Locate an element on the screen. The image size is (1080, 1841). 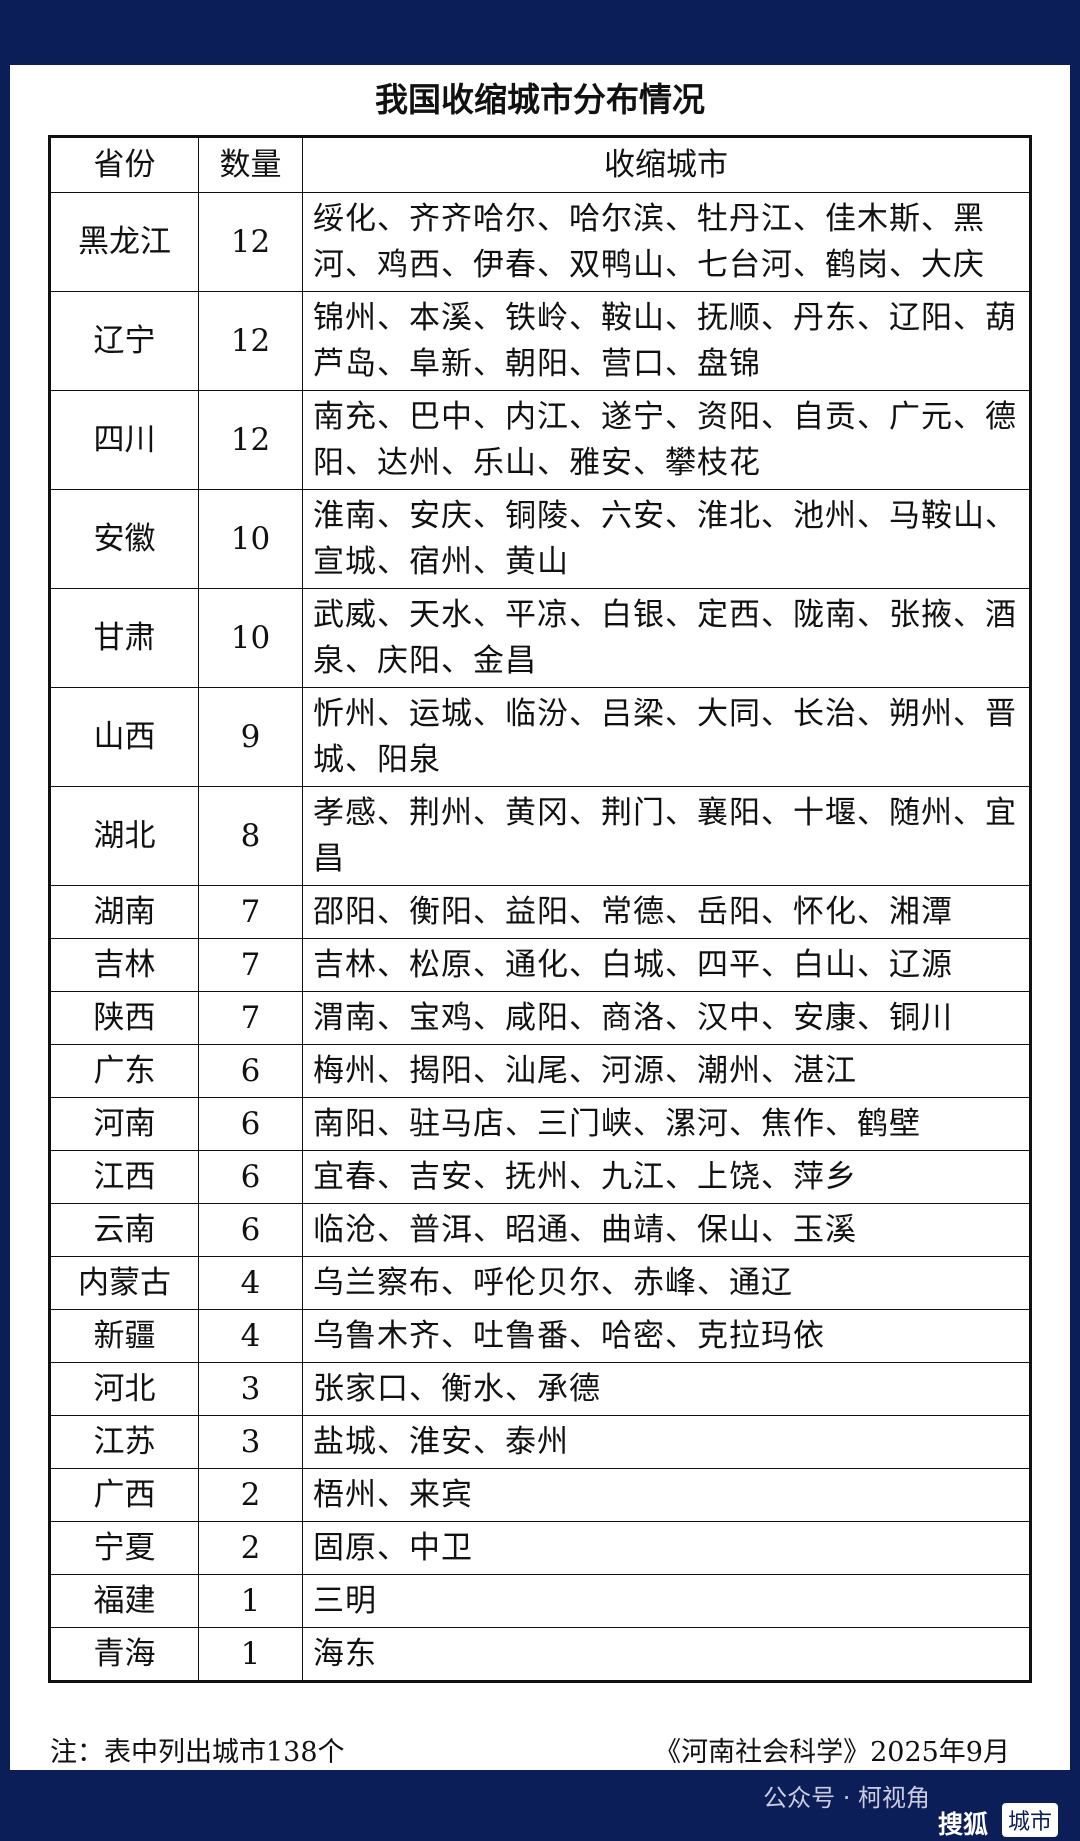
table-cell: 吉林、松原、通化、白城、四平、白山、辽源 is located at coordinates (666, 965).